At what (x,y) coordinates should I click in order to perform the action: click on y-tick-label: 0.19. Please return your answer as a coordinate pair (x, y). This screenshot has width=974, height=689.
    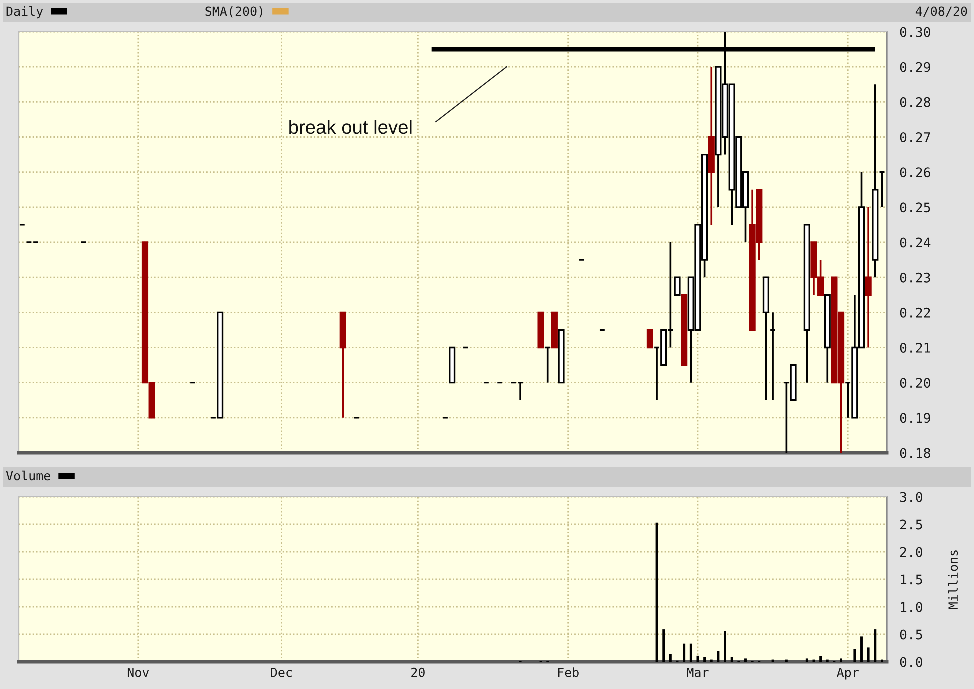
    Looking at the image, I should click on (915, 418).